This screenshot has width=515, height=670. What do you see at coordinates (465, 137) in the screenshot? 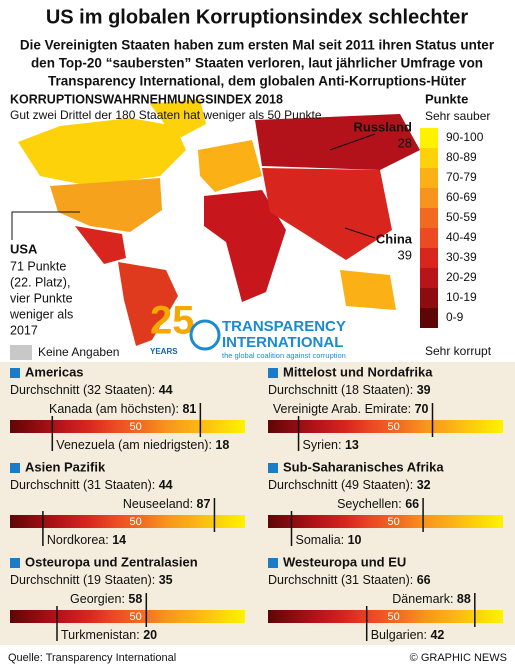
I see `legend-label: 90-100` at bounding box center [465, 137].